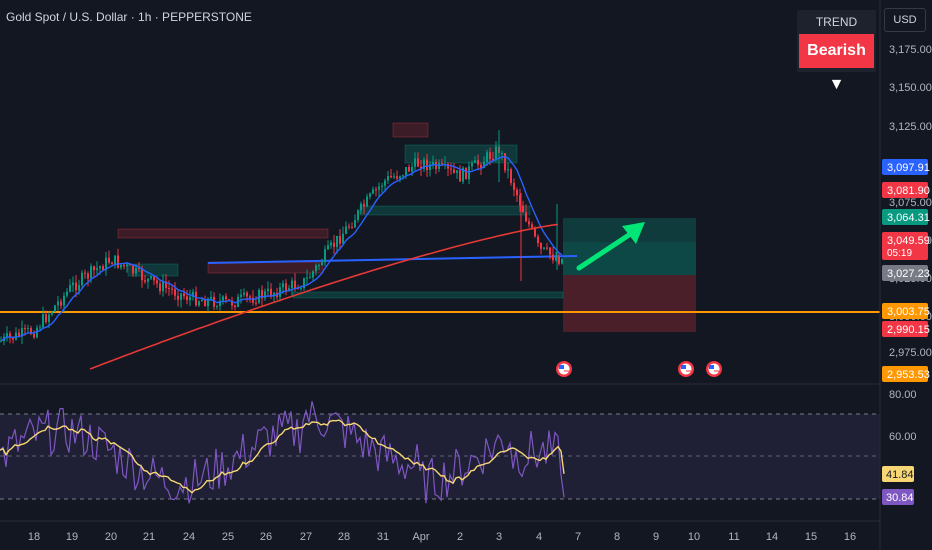 The height and width of the screenshot is (550, 932). I want to click on time-tick: 10, so click(694, 537).